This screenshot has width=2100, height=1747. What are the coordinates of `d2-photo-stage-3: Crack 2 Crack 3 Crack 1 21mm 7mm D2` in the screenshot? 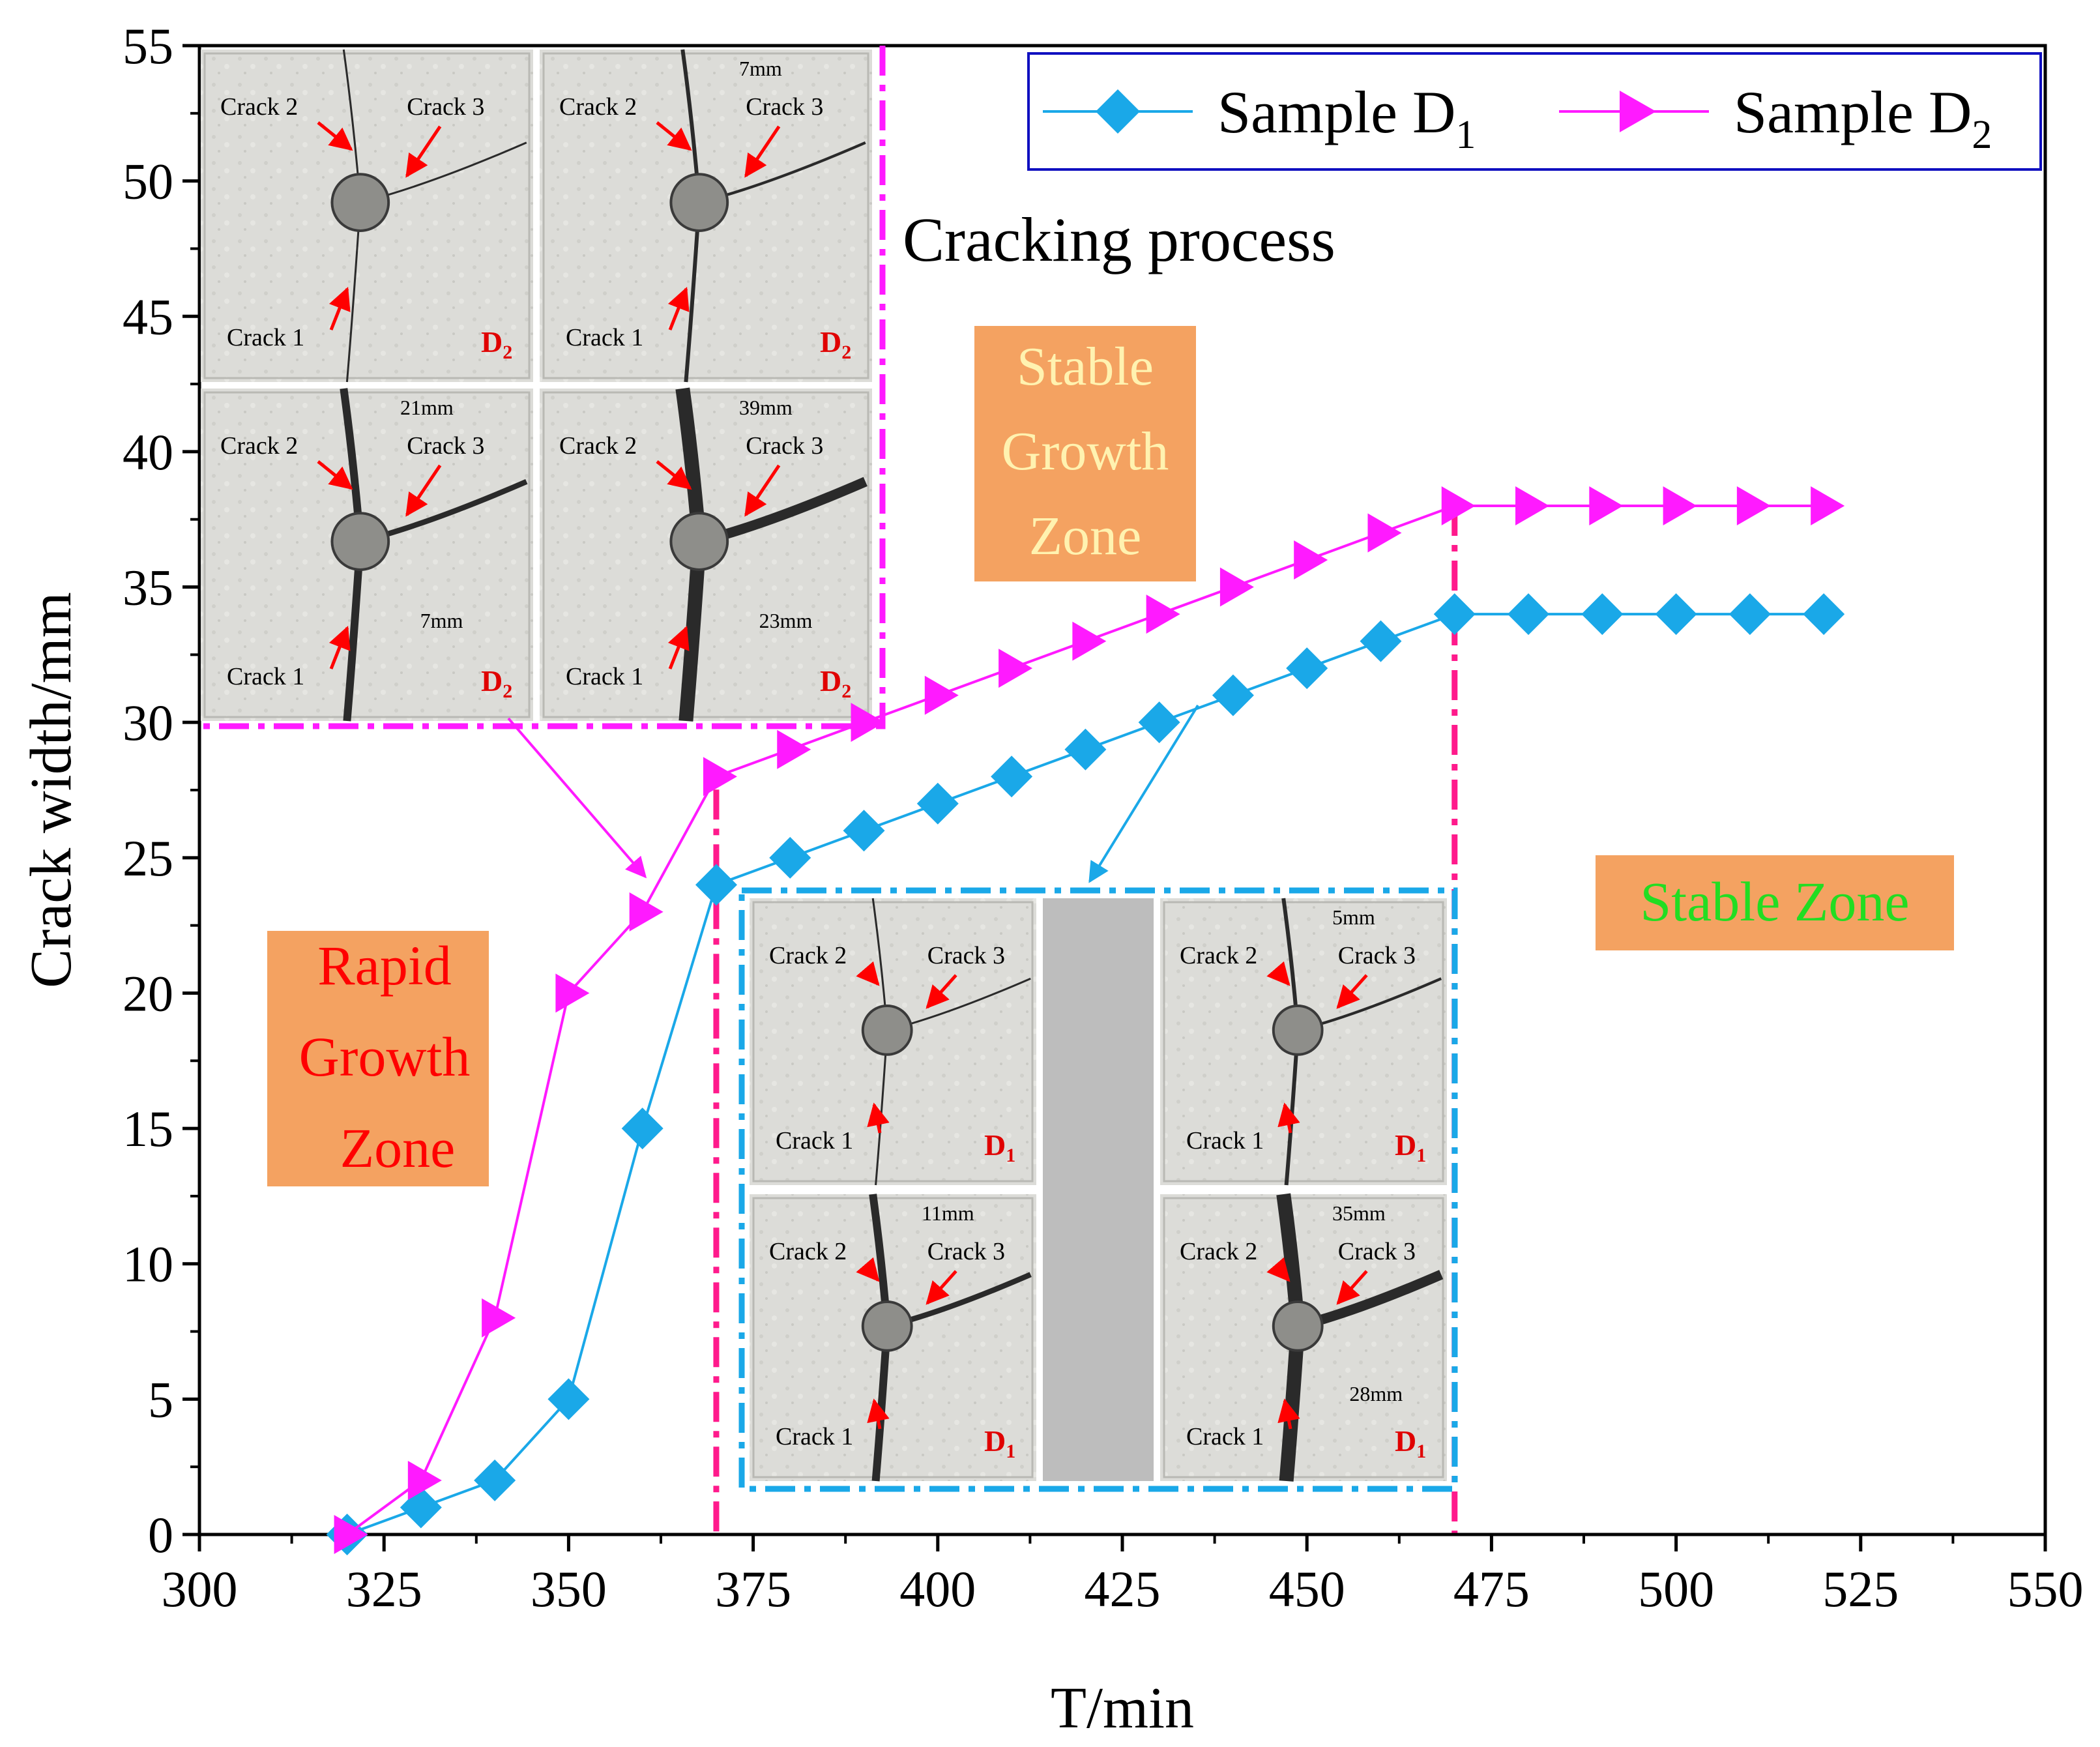 It's located at (367, 555).